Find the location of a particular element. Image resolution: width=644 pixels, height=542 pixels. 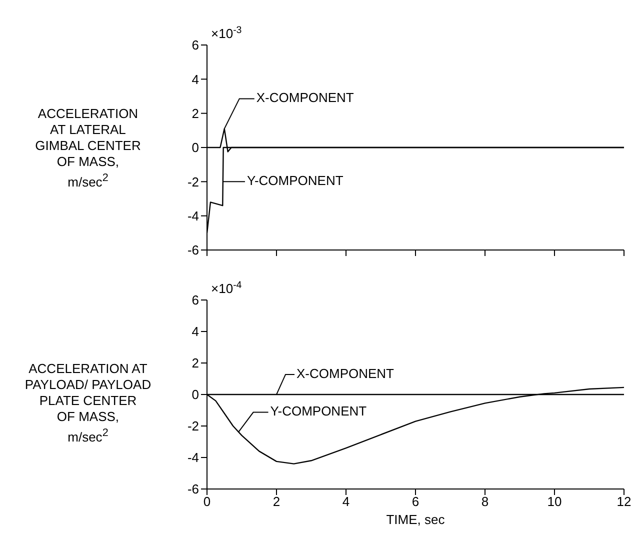

y-axis-title: ACCELERATION AT LATERAL GIMBAL CENTER OF MASS, m/sec$^{2}$ is located at coordinates (88, 148).